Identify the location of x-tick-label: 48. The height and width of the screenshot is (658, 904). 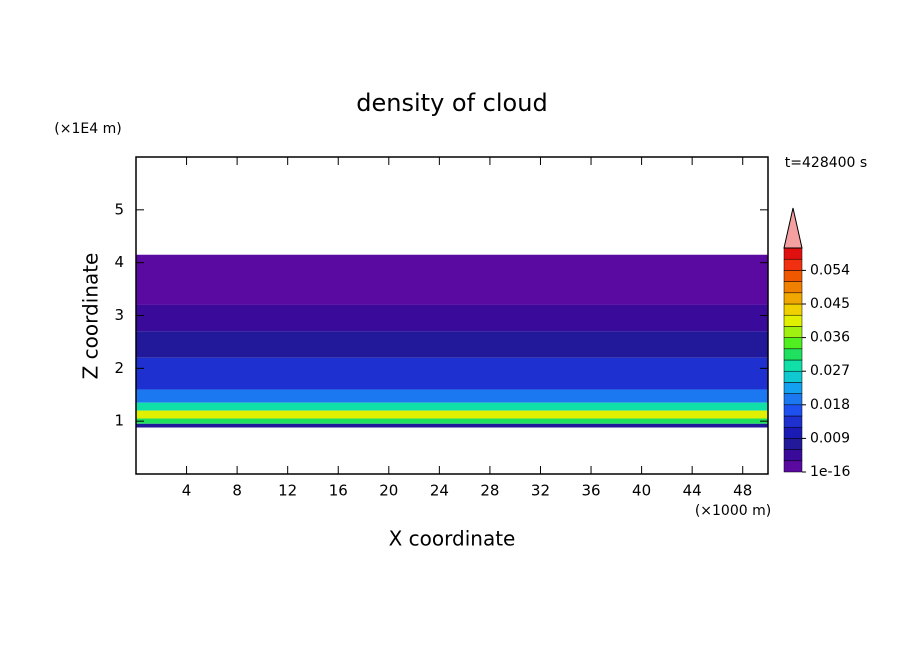
(742, 491).